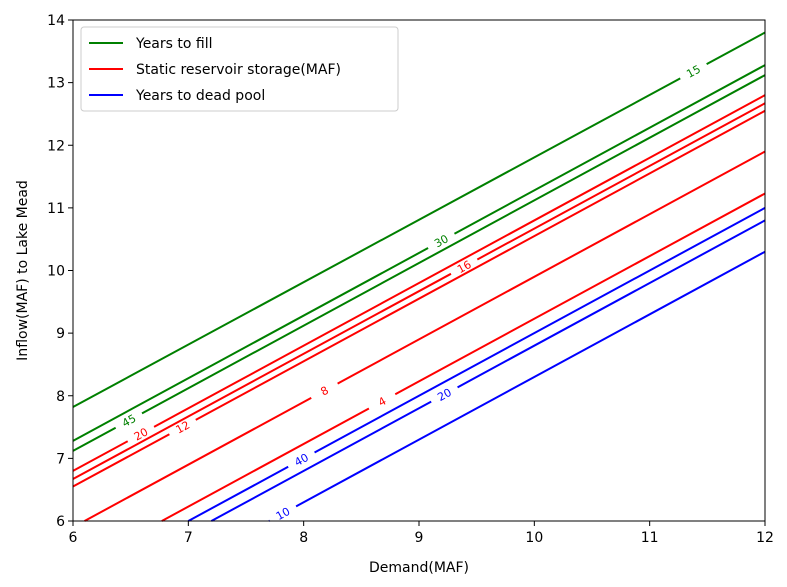 The width and height of the screenshot is (787, 587). Describe the element at coordinates (60, 459) in the screenshot. I see `y-tick-label: 7` at that location.